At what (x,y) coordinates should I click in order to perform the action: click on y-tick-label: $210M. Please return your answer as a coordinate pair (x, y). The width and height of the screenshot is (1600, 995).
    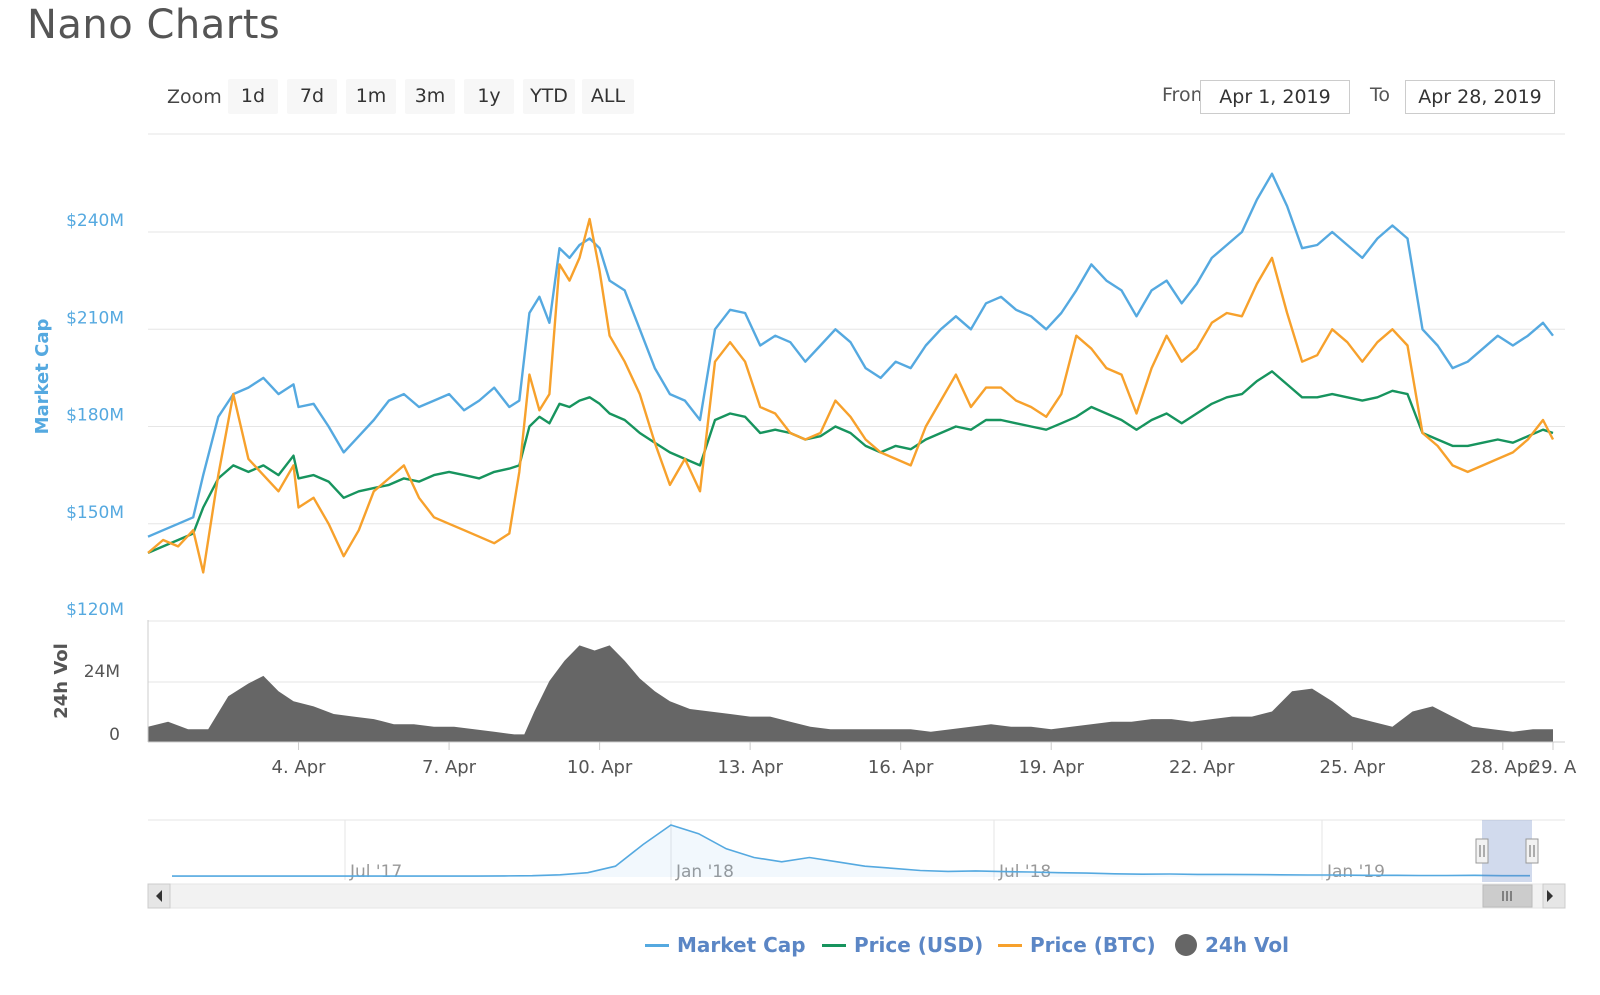
    Looking at the image, I should click on (95, 318).